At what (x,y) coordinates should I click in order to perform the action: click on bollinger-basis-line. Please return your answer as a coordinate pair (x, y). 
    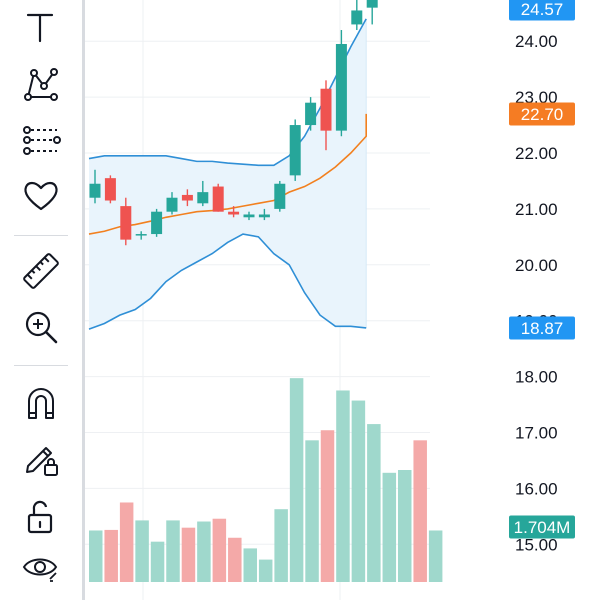
    Looking at the image, I should click on (228, 174).